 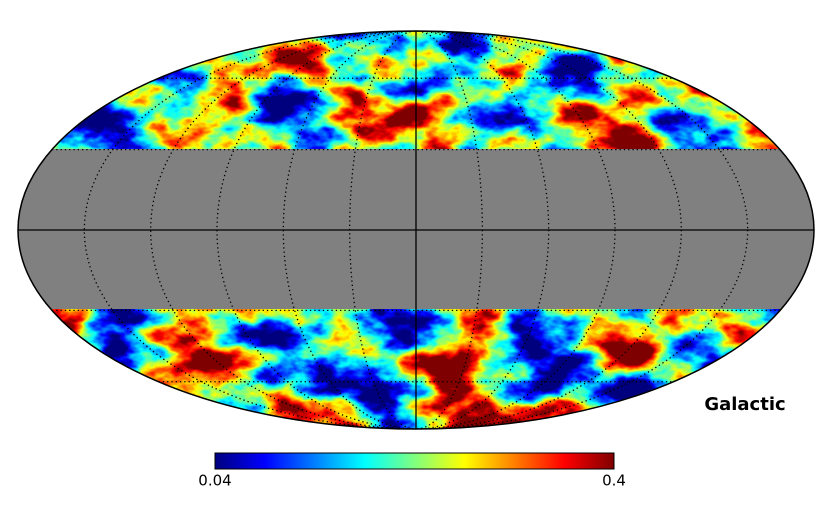 I want to click on colorbar-tick-label: 0.04, so click(x=214, y=481).